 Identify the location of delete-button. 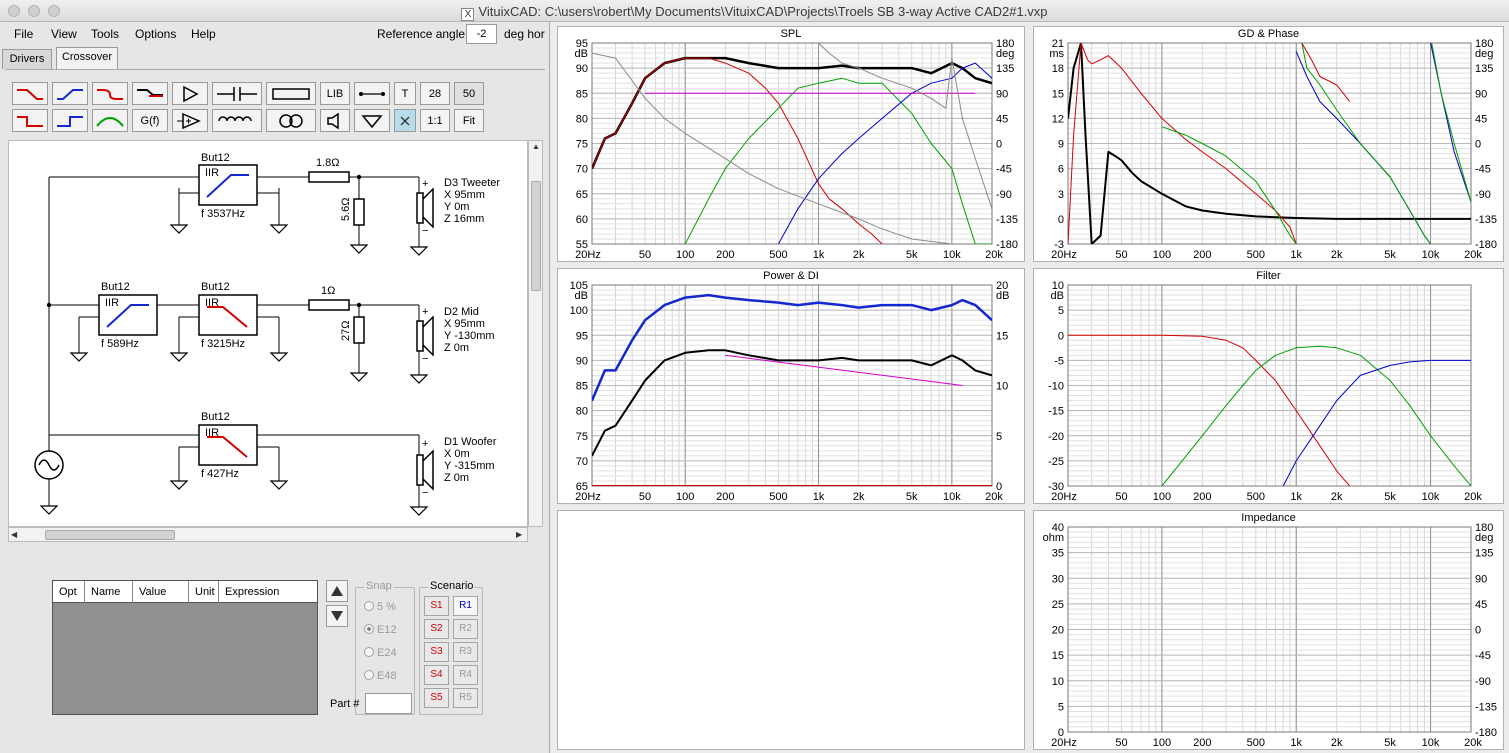
(405, 120).